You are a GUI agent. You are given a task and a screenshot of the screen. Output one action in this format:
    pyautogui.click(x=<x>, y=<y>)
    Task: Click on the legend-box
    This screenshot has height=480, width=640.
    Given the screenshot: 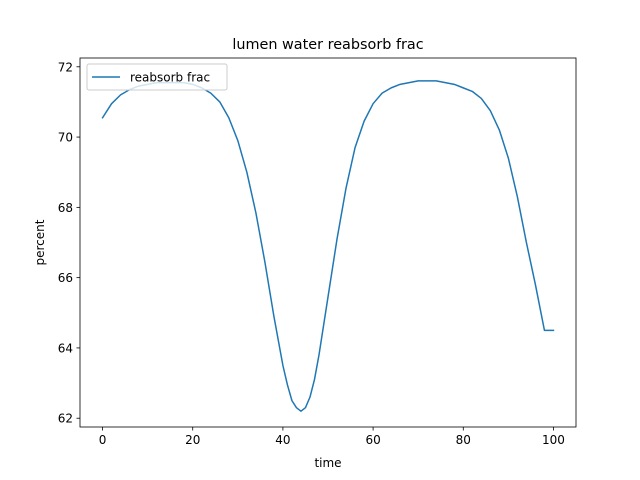 What is the action you would take?
    pyautogui.click(x=157, y=77)
    